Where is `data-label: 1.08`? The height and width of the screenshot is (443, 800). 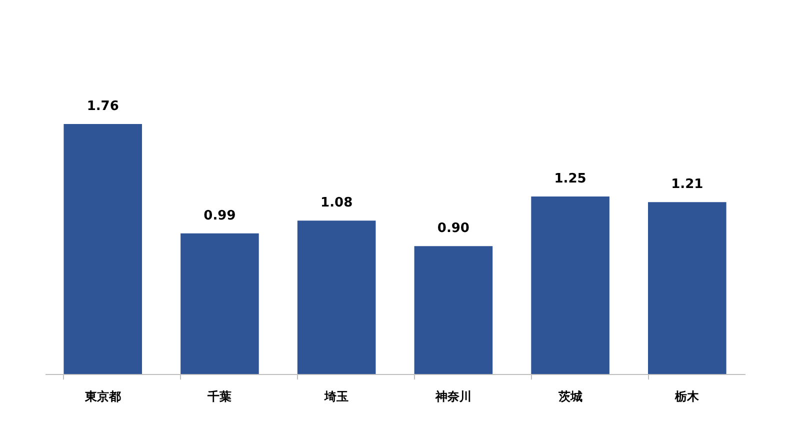
data-label: 1.08 is located at coordinates (336, 203).